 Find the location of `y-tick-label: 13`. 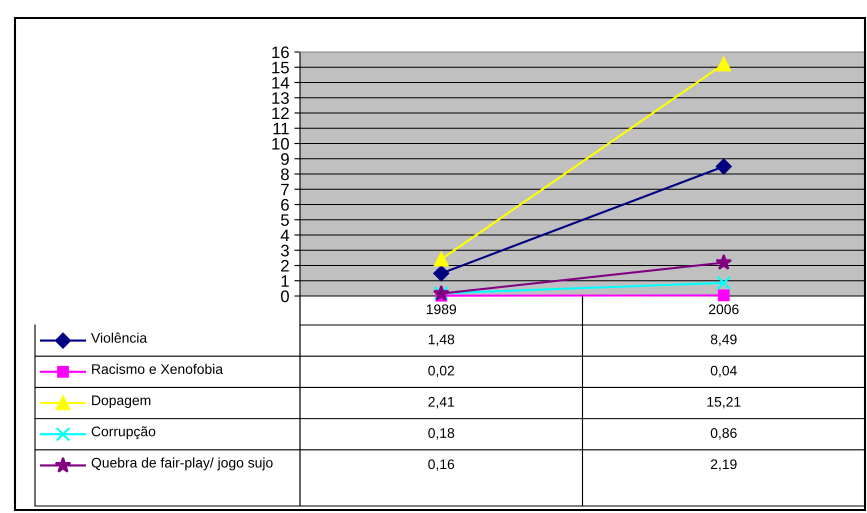

y-tick-label: 13 is located at coordinates (280, 98).